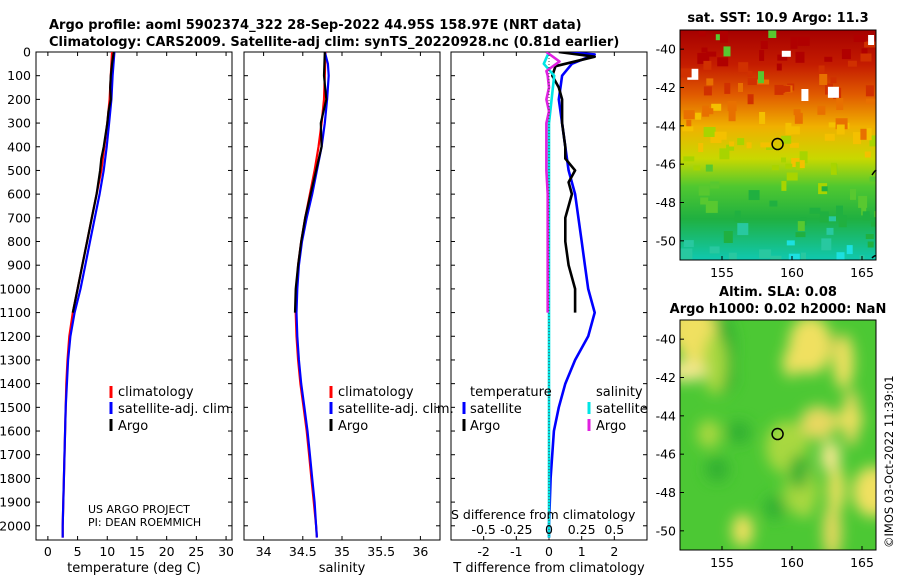 This screenshot has width=900, height=580. What do you see at coordinates (15, 312) in the screenshot?
I see `depth-tick-label: 1100` at bounding box center [15, 312].